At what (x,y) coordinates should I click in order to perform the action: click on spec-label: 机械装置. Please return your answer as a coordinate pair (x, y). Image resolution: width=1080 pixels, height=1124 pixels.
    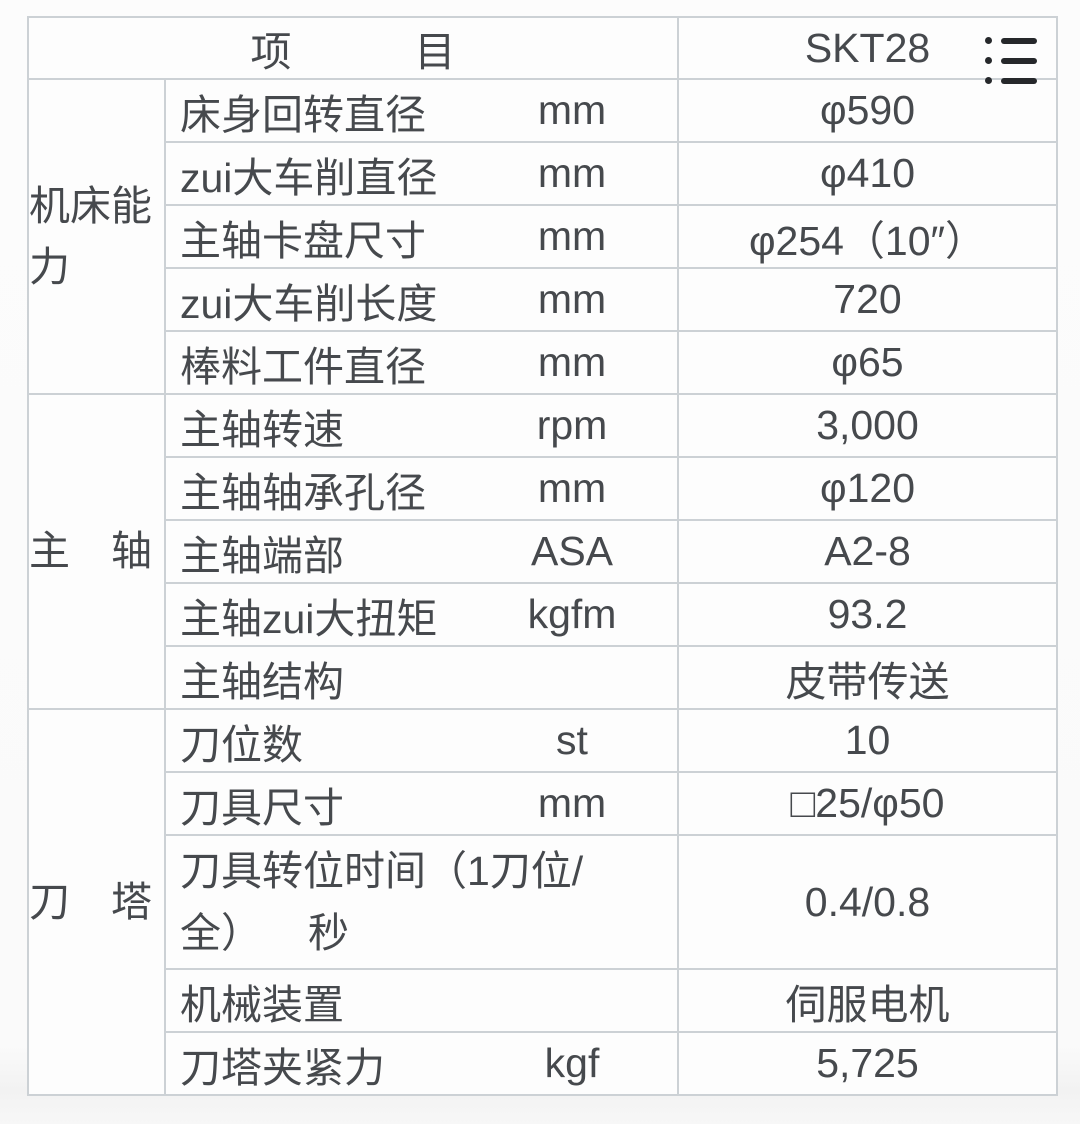
    Looking at the image, I should click on (262, 1004).